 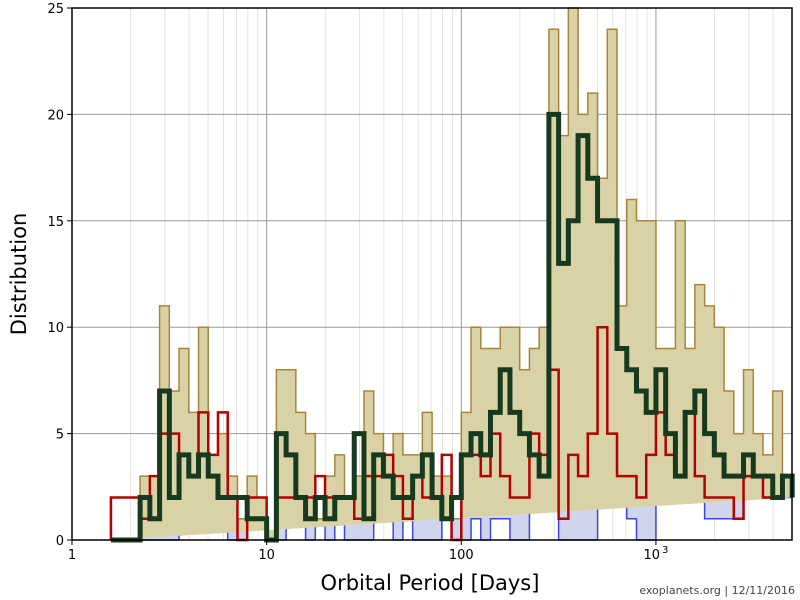 What do you see at coordinates (60, 541) in the screenshot?
I see `y-tick-label: 0` at bounding box center [60, 541].